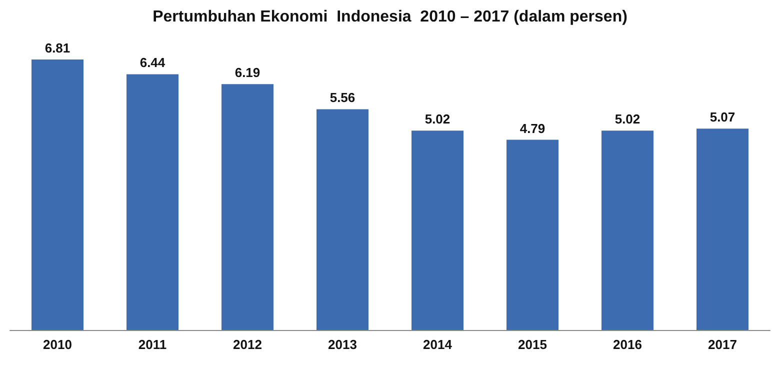  I want to click on x-tick-label: 2014, so click(438, 344).